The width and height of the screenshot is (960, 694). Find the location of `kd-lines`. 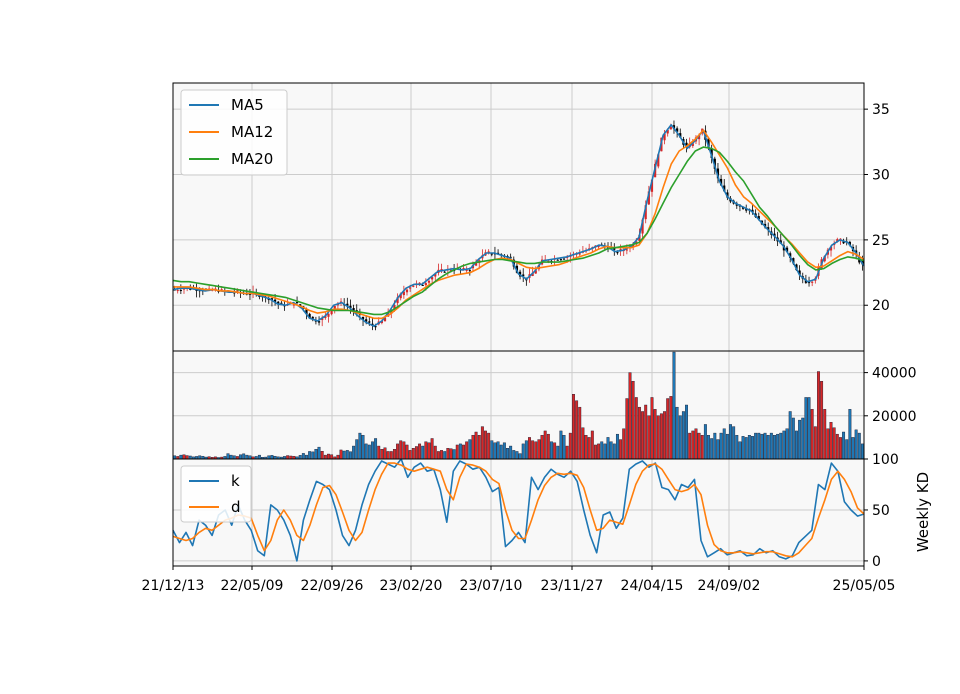

kd-lines is located at coordinates (518, 510).